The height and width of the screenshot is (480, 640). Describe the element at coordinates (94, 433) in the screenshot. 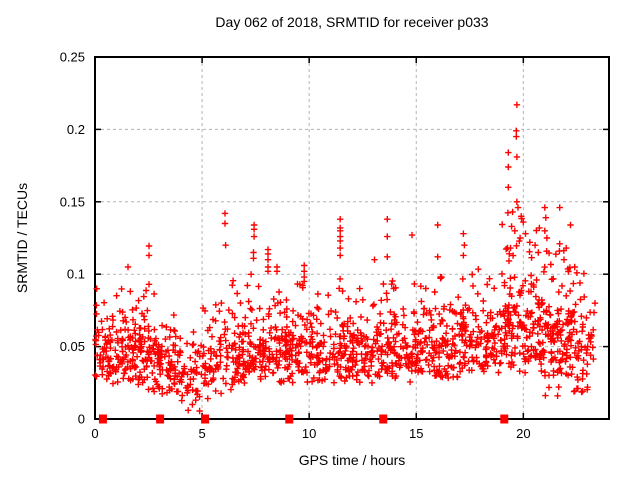

I see `x-tick-label: 0` at that location.